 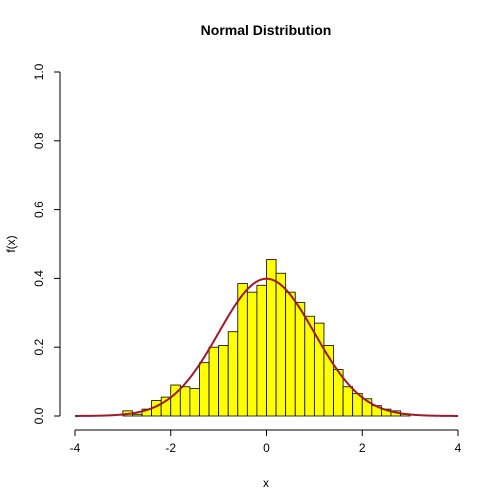 I want to click on y-axis-label: f(x), so click(x=11, y=243).